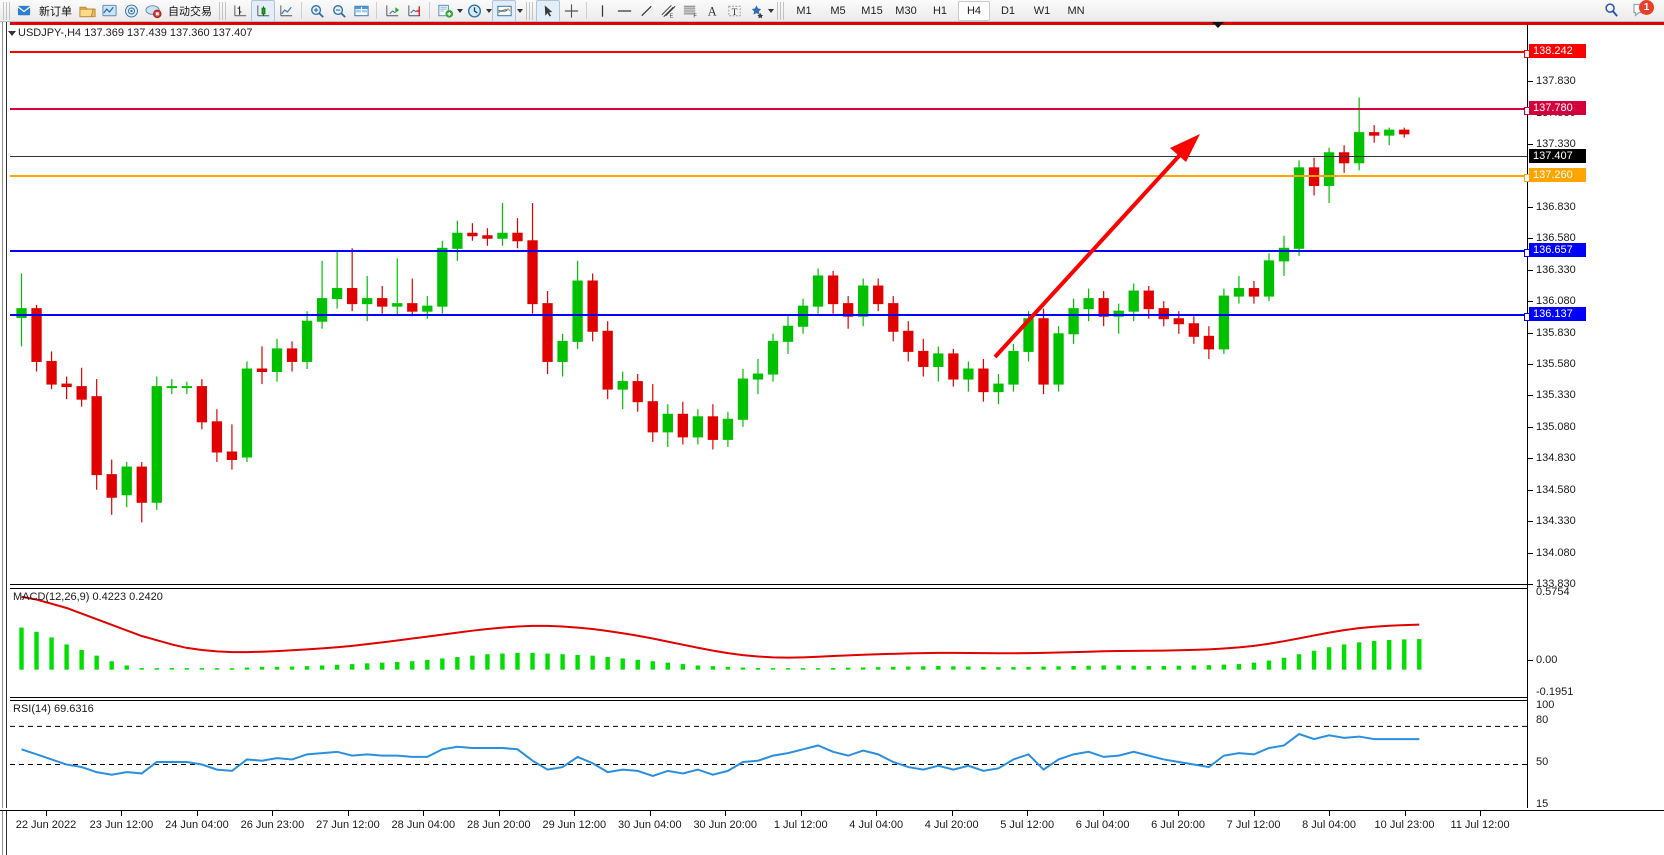  What do you see at coordinates (668, 11) in the screenshot?
I see `equidistant-channel-icon: E` at bounding box center [668, 11].